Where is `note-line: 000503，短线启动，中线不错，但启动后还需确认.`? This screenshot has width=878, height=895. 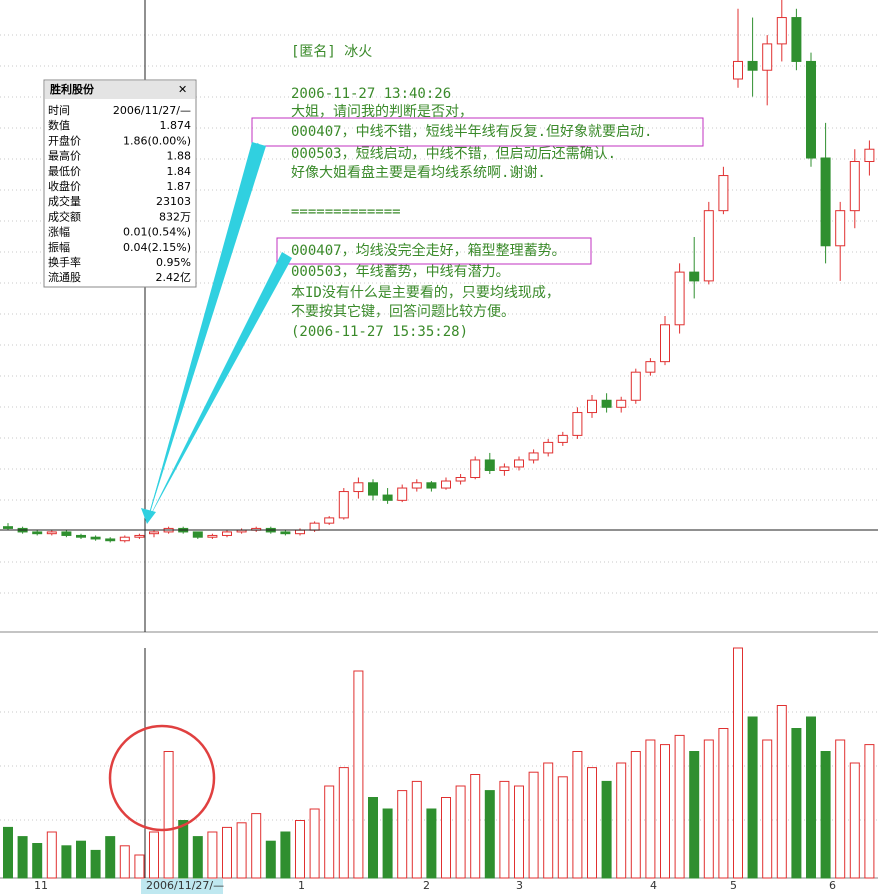
note-line: 000503，短线启动，中线不错，但启动后还需确认. is located at coordinates (453, 154).